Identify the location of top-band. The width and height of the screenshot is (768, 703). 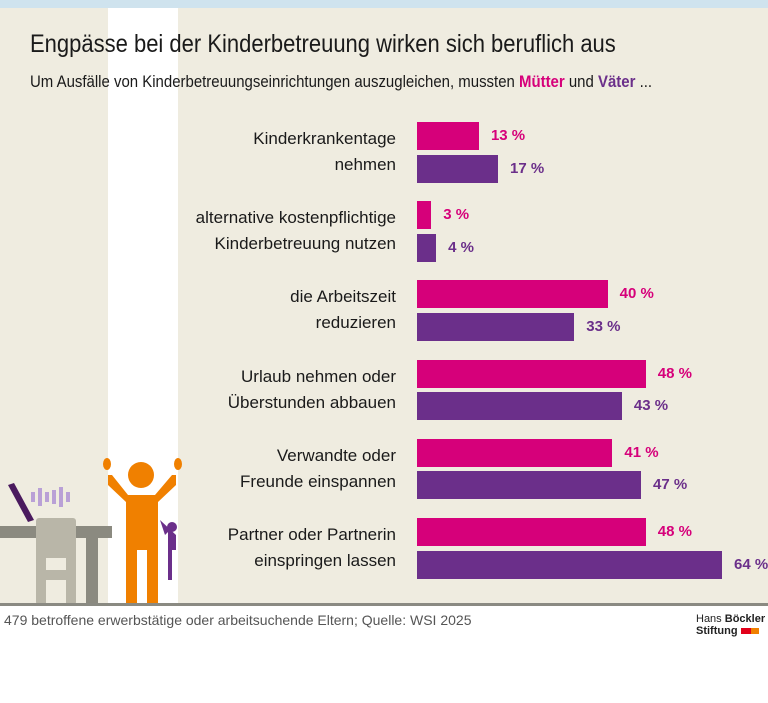
(384, 4).